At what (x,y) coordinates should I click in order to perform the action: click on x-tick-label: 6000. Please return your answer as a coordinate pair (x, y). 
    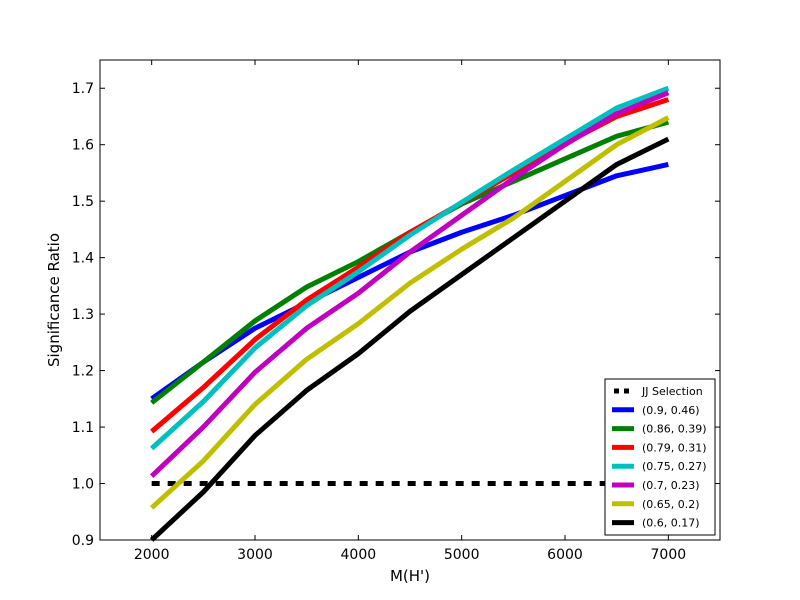
    Looking at the image, I should click on (565, 555).